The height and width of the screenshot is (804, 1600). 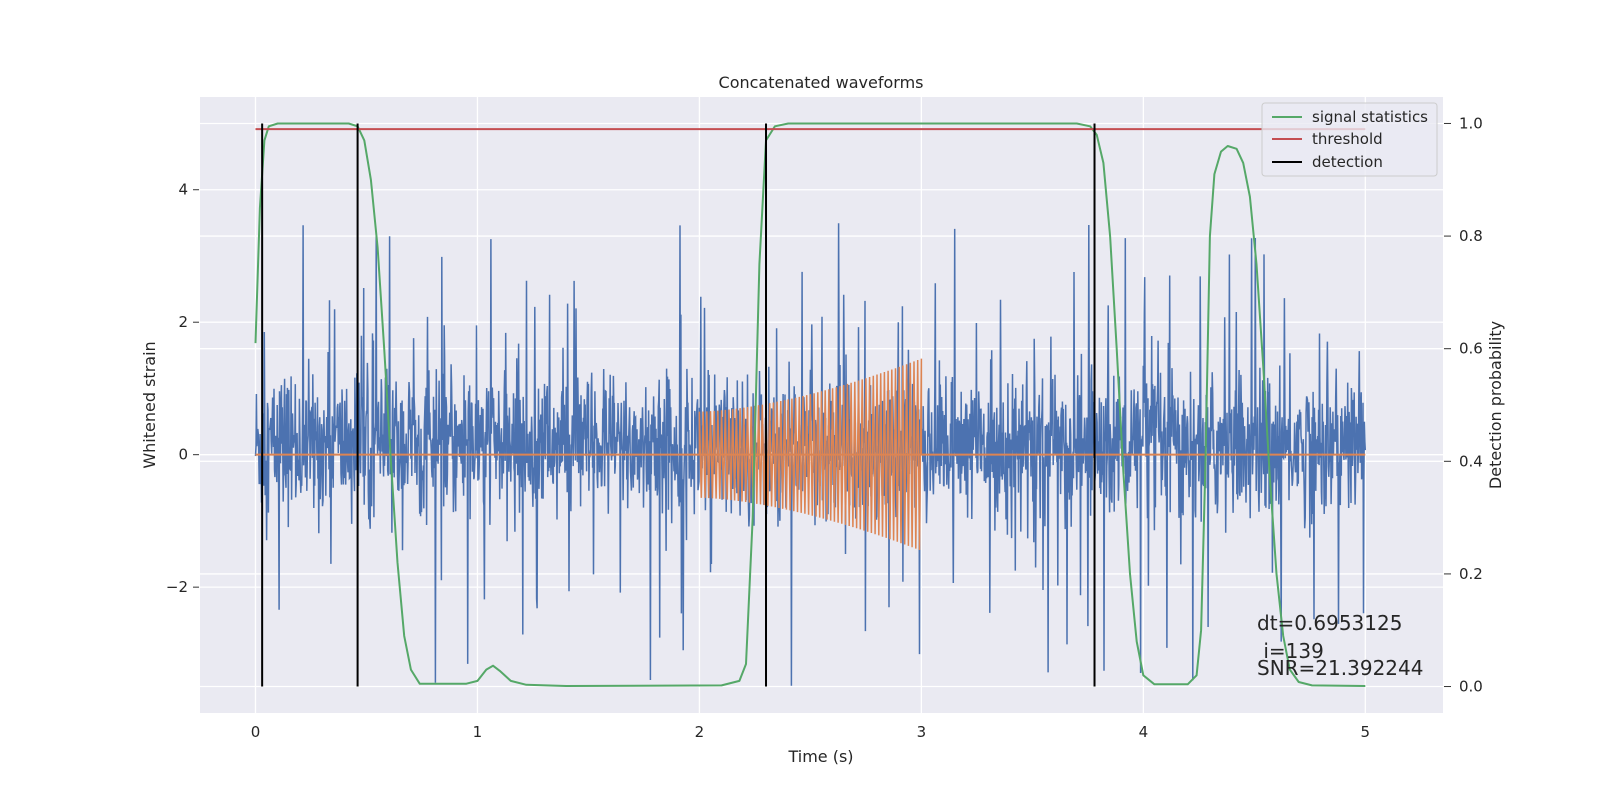 What do you see at coordinates (1366, 732) in the screenshot?
I see `x-tick-label: 5` at bounding box center [1366, 732].